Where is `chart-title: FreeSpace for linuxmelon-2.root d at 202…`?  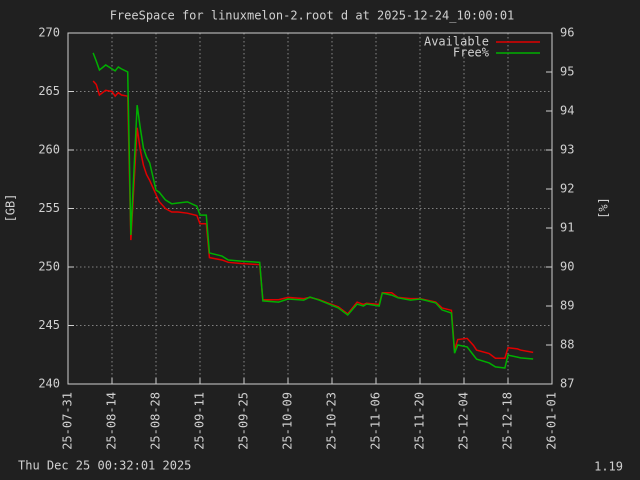
chart-title: FreeSpace for linuxmelon-2.root d at 202… is located at coordinates (312, 16).